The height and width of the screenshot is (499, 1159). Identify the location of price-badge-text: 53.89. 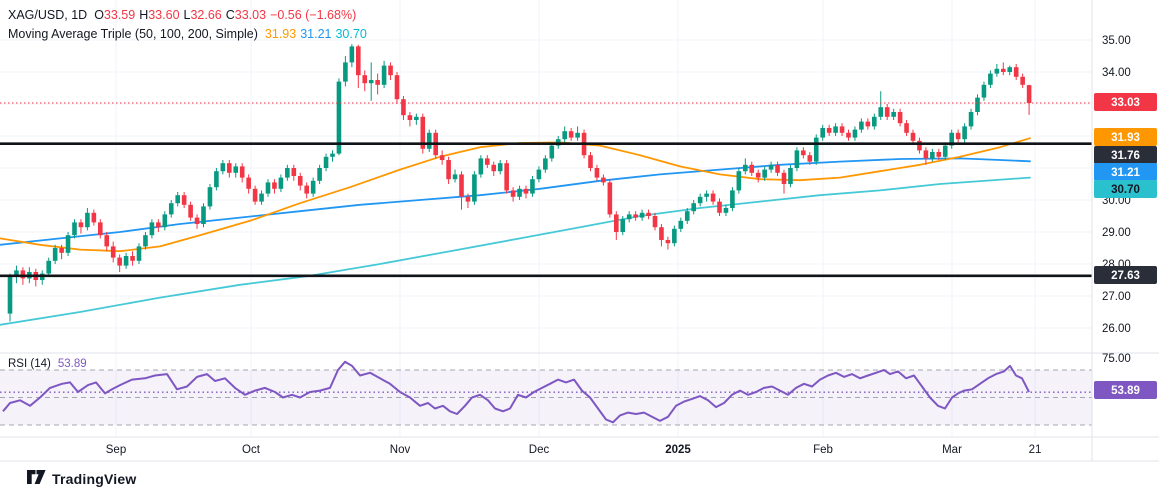
(1125, 391).